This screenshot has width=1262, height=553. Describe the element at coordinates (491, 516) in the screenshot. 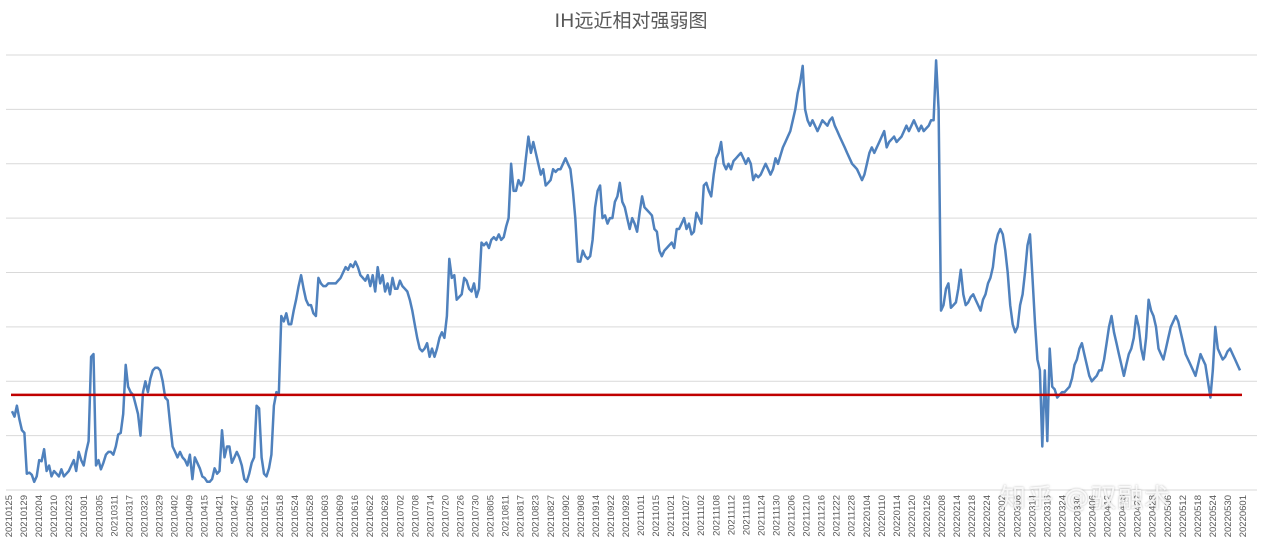

I see `x-tick-label: 20210805` at that location.